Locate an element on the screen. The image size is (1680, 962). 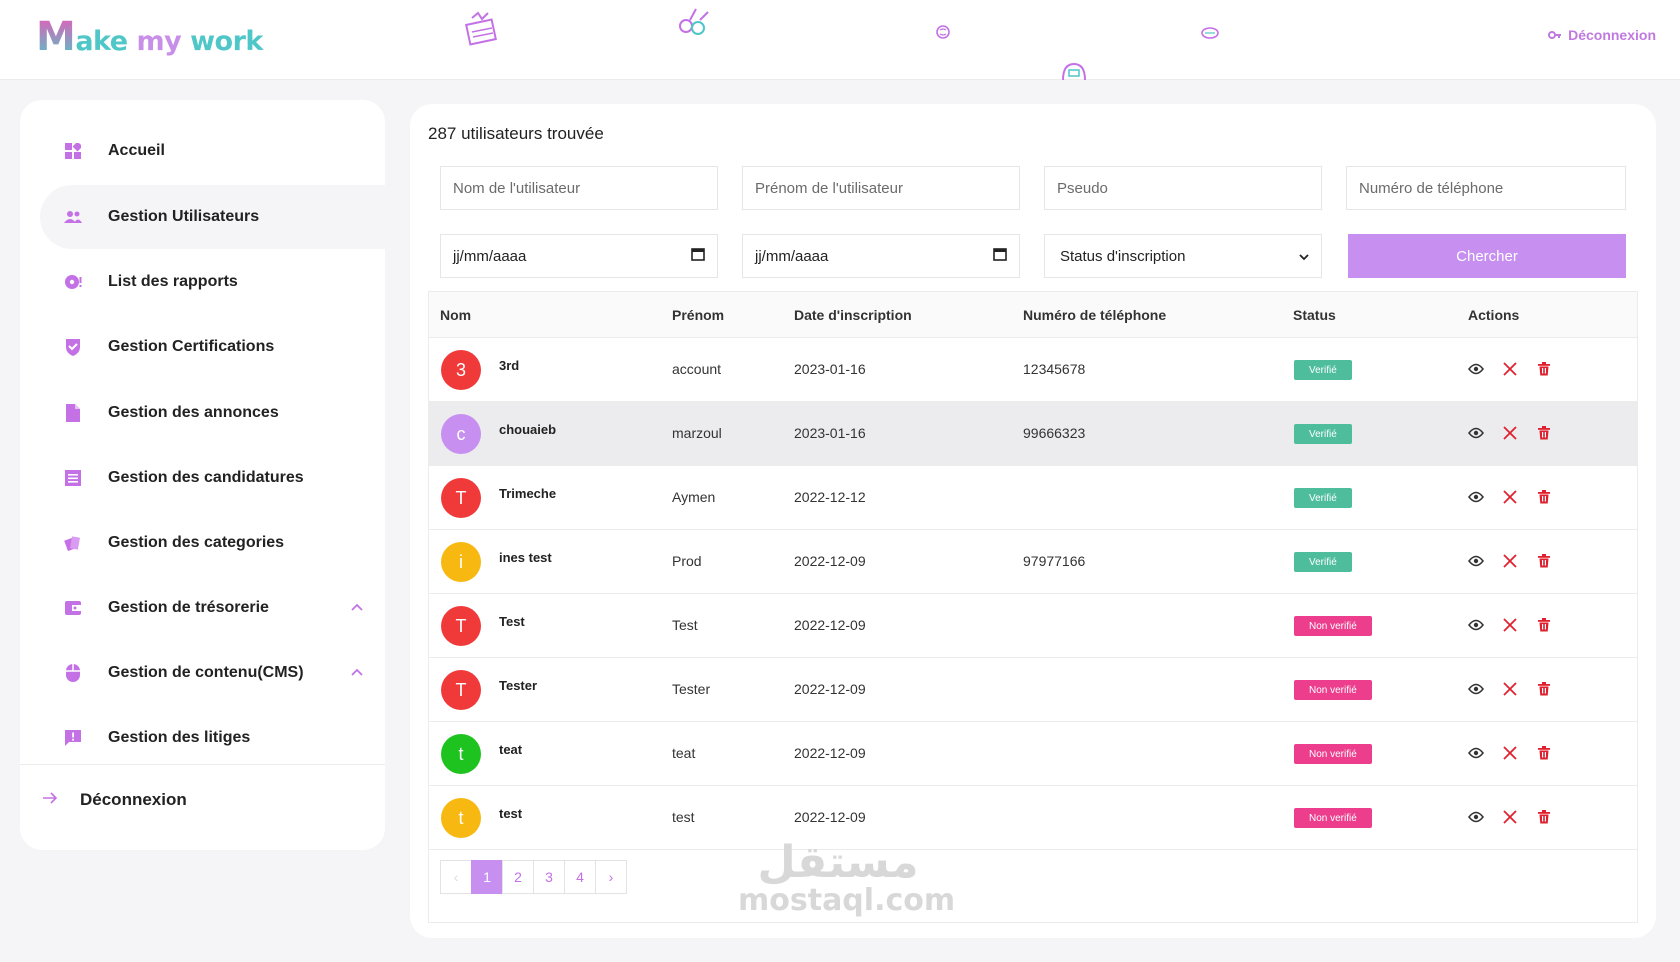
key-icon is located at coordinates (1555, 35).